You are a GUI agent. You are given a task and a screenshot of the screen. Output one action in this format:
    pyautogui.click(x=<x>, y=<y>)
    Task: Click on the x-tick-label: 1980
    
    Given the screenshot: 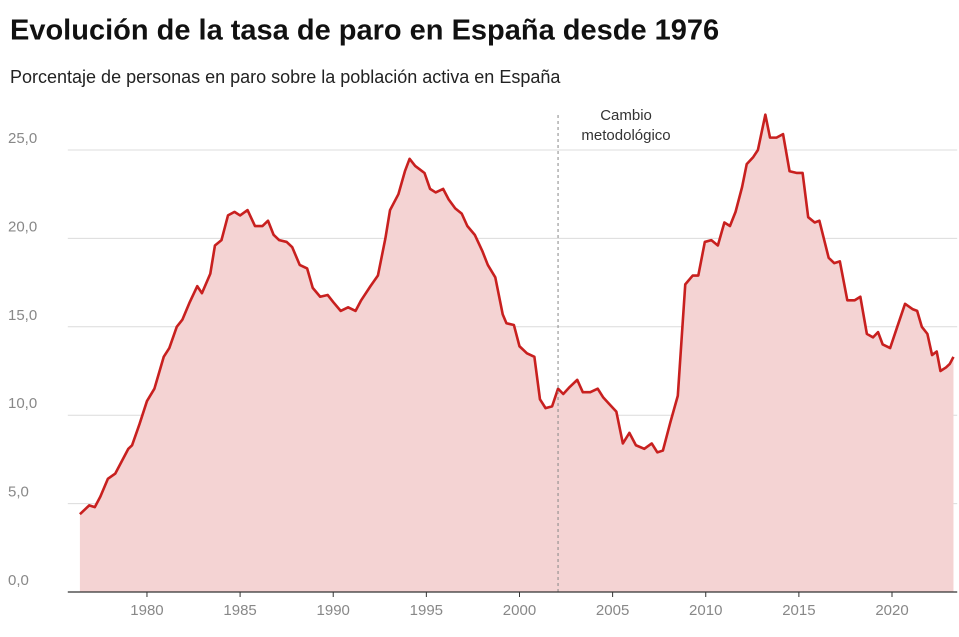 What is the action you would take?
    pyautogui.click(x=146, y=610)
    